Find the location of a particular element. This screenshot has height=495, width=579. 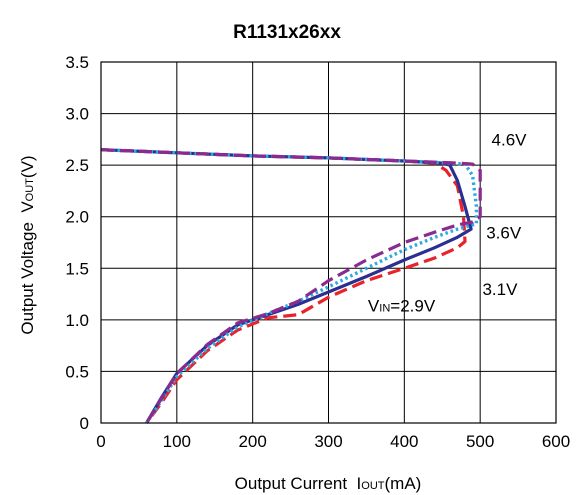

y-tick-label: 0.5 is located at coordinates (77, 371).